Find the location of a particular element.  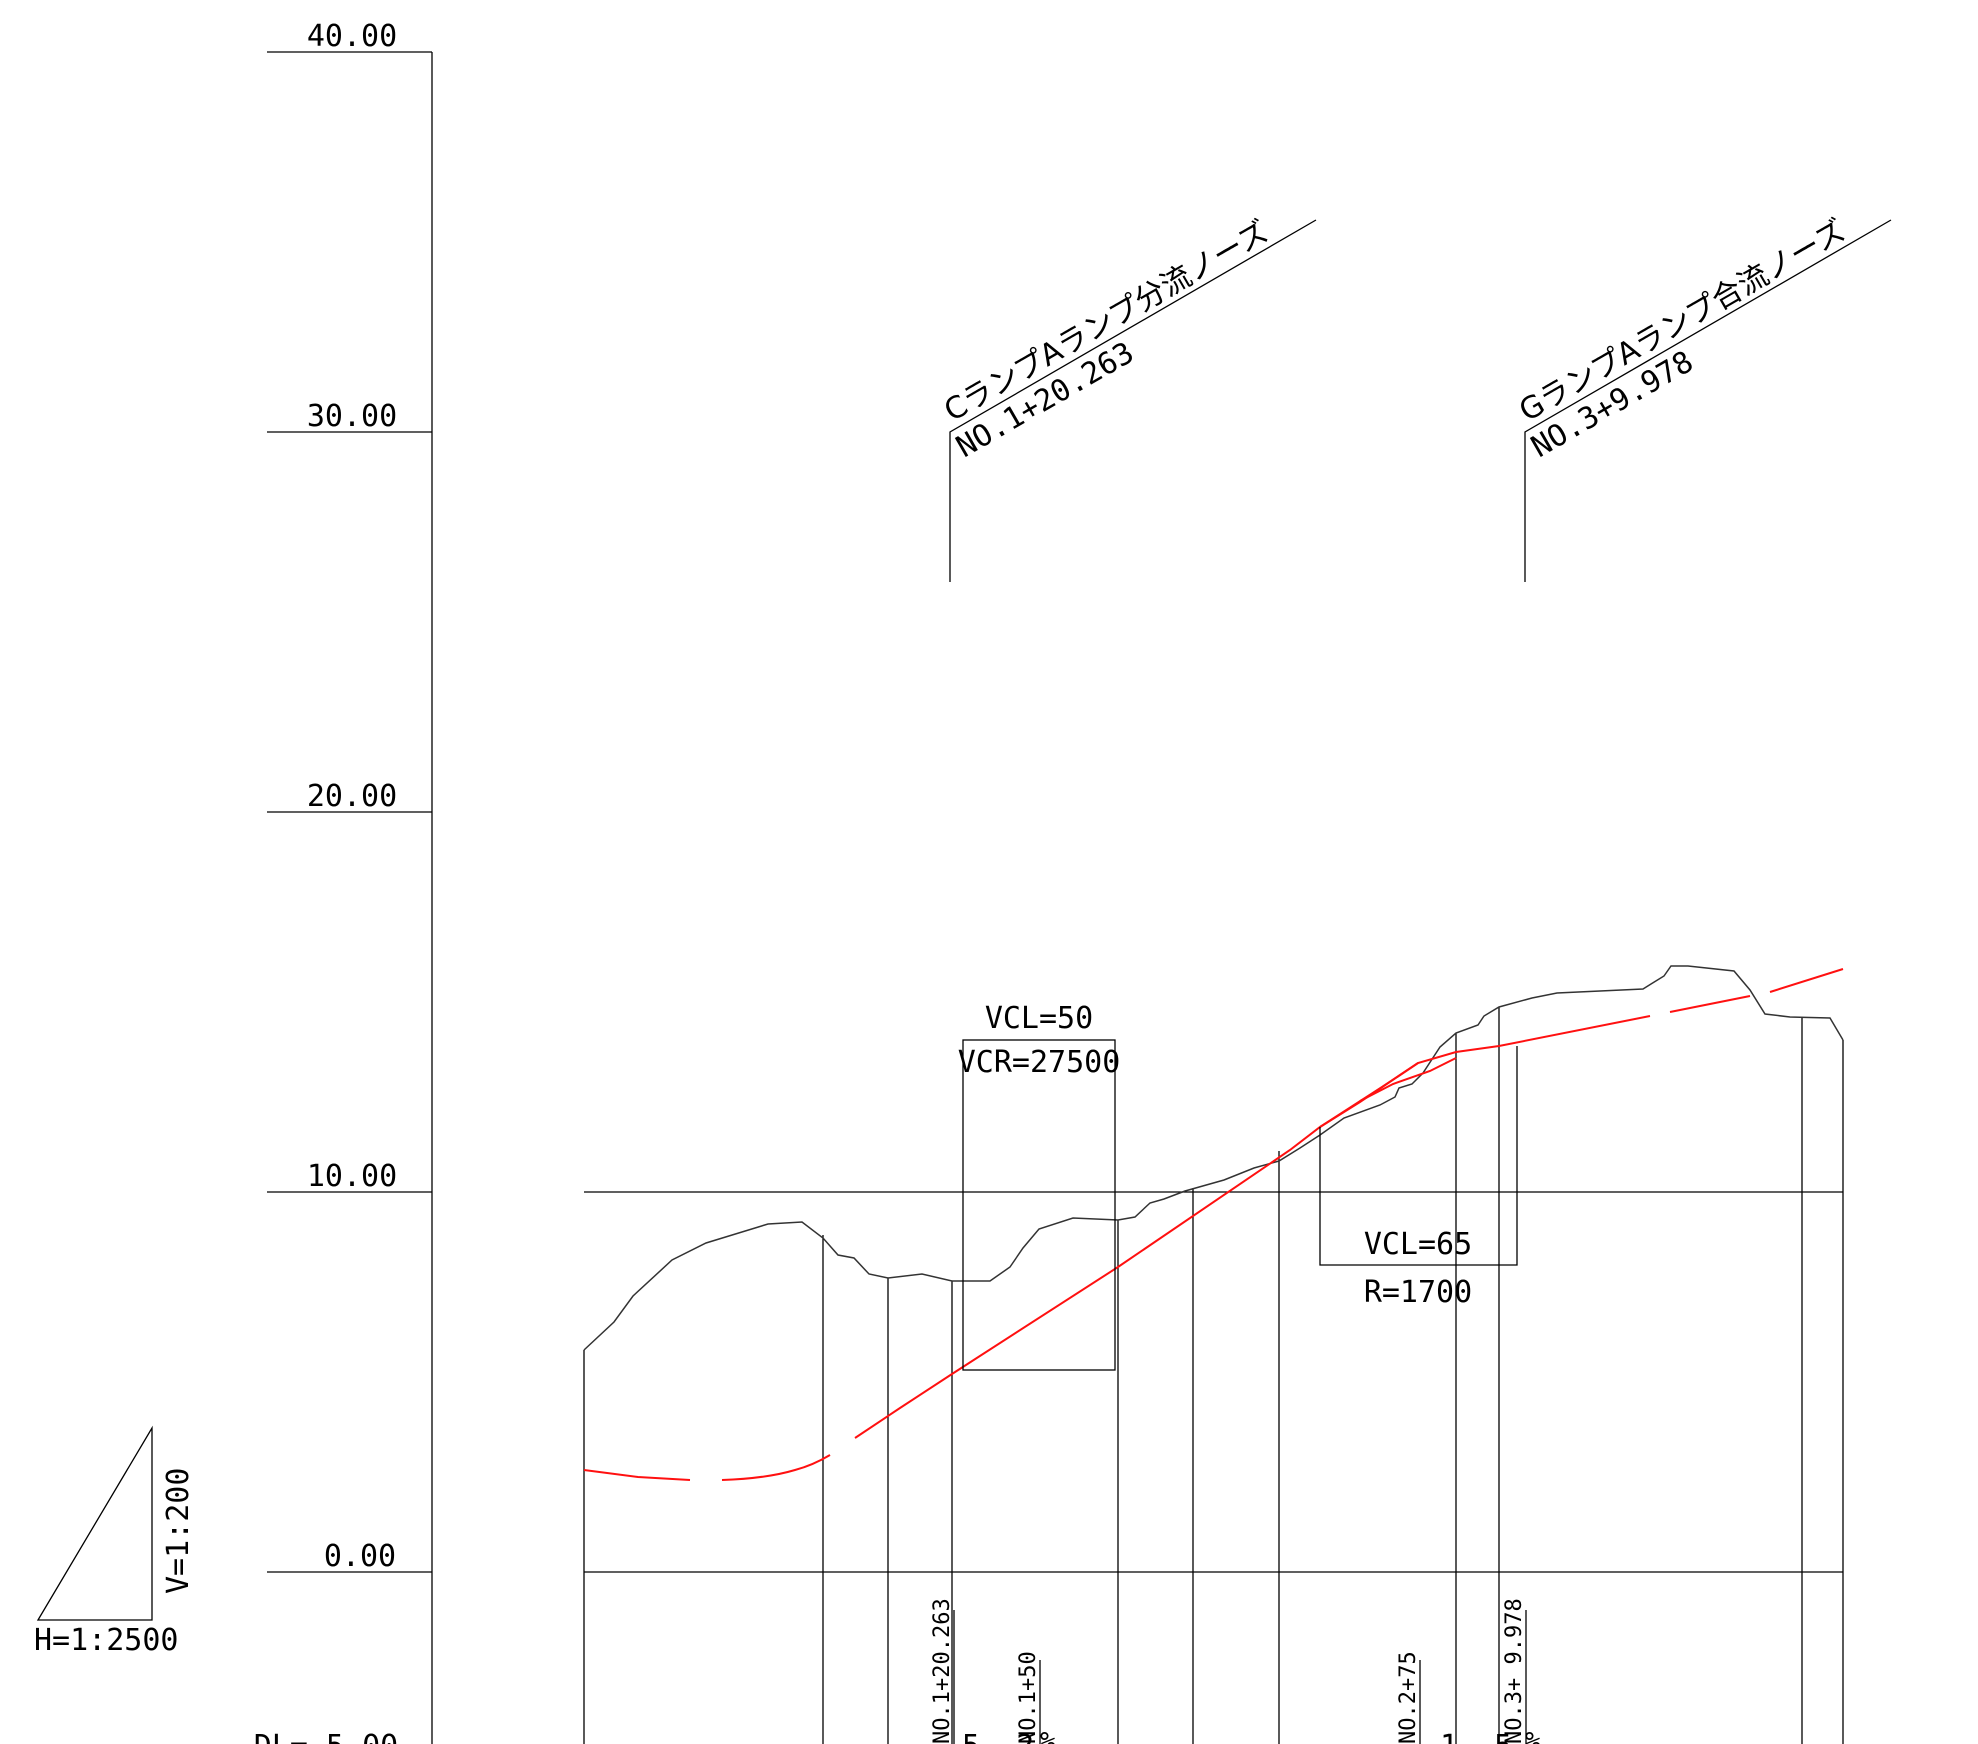

profile-grid is located at coordinates (1213, 1382).